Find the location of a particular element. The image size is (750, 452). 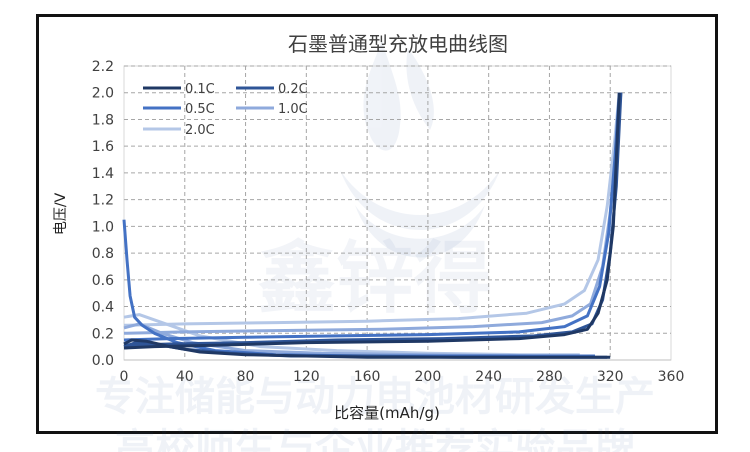

x-tick-label: 320 is located at coordinates (610, 377).